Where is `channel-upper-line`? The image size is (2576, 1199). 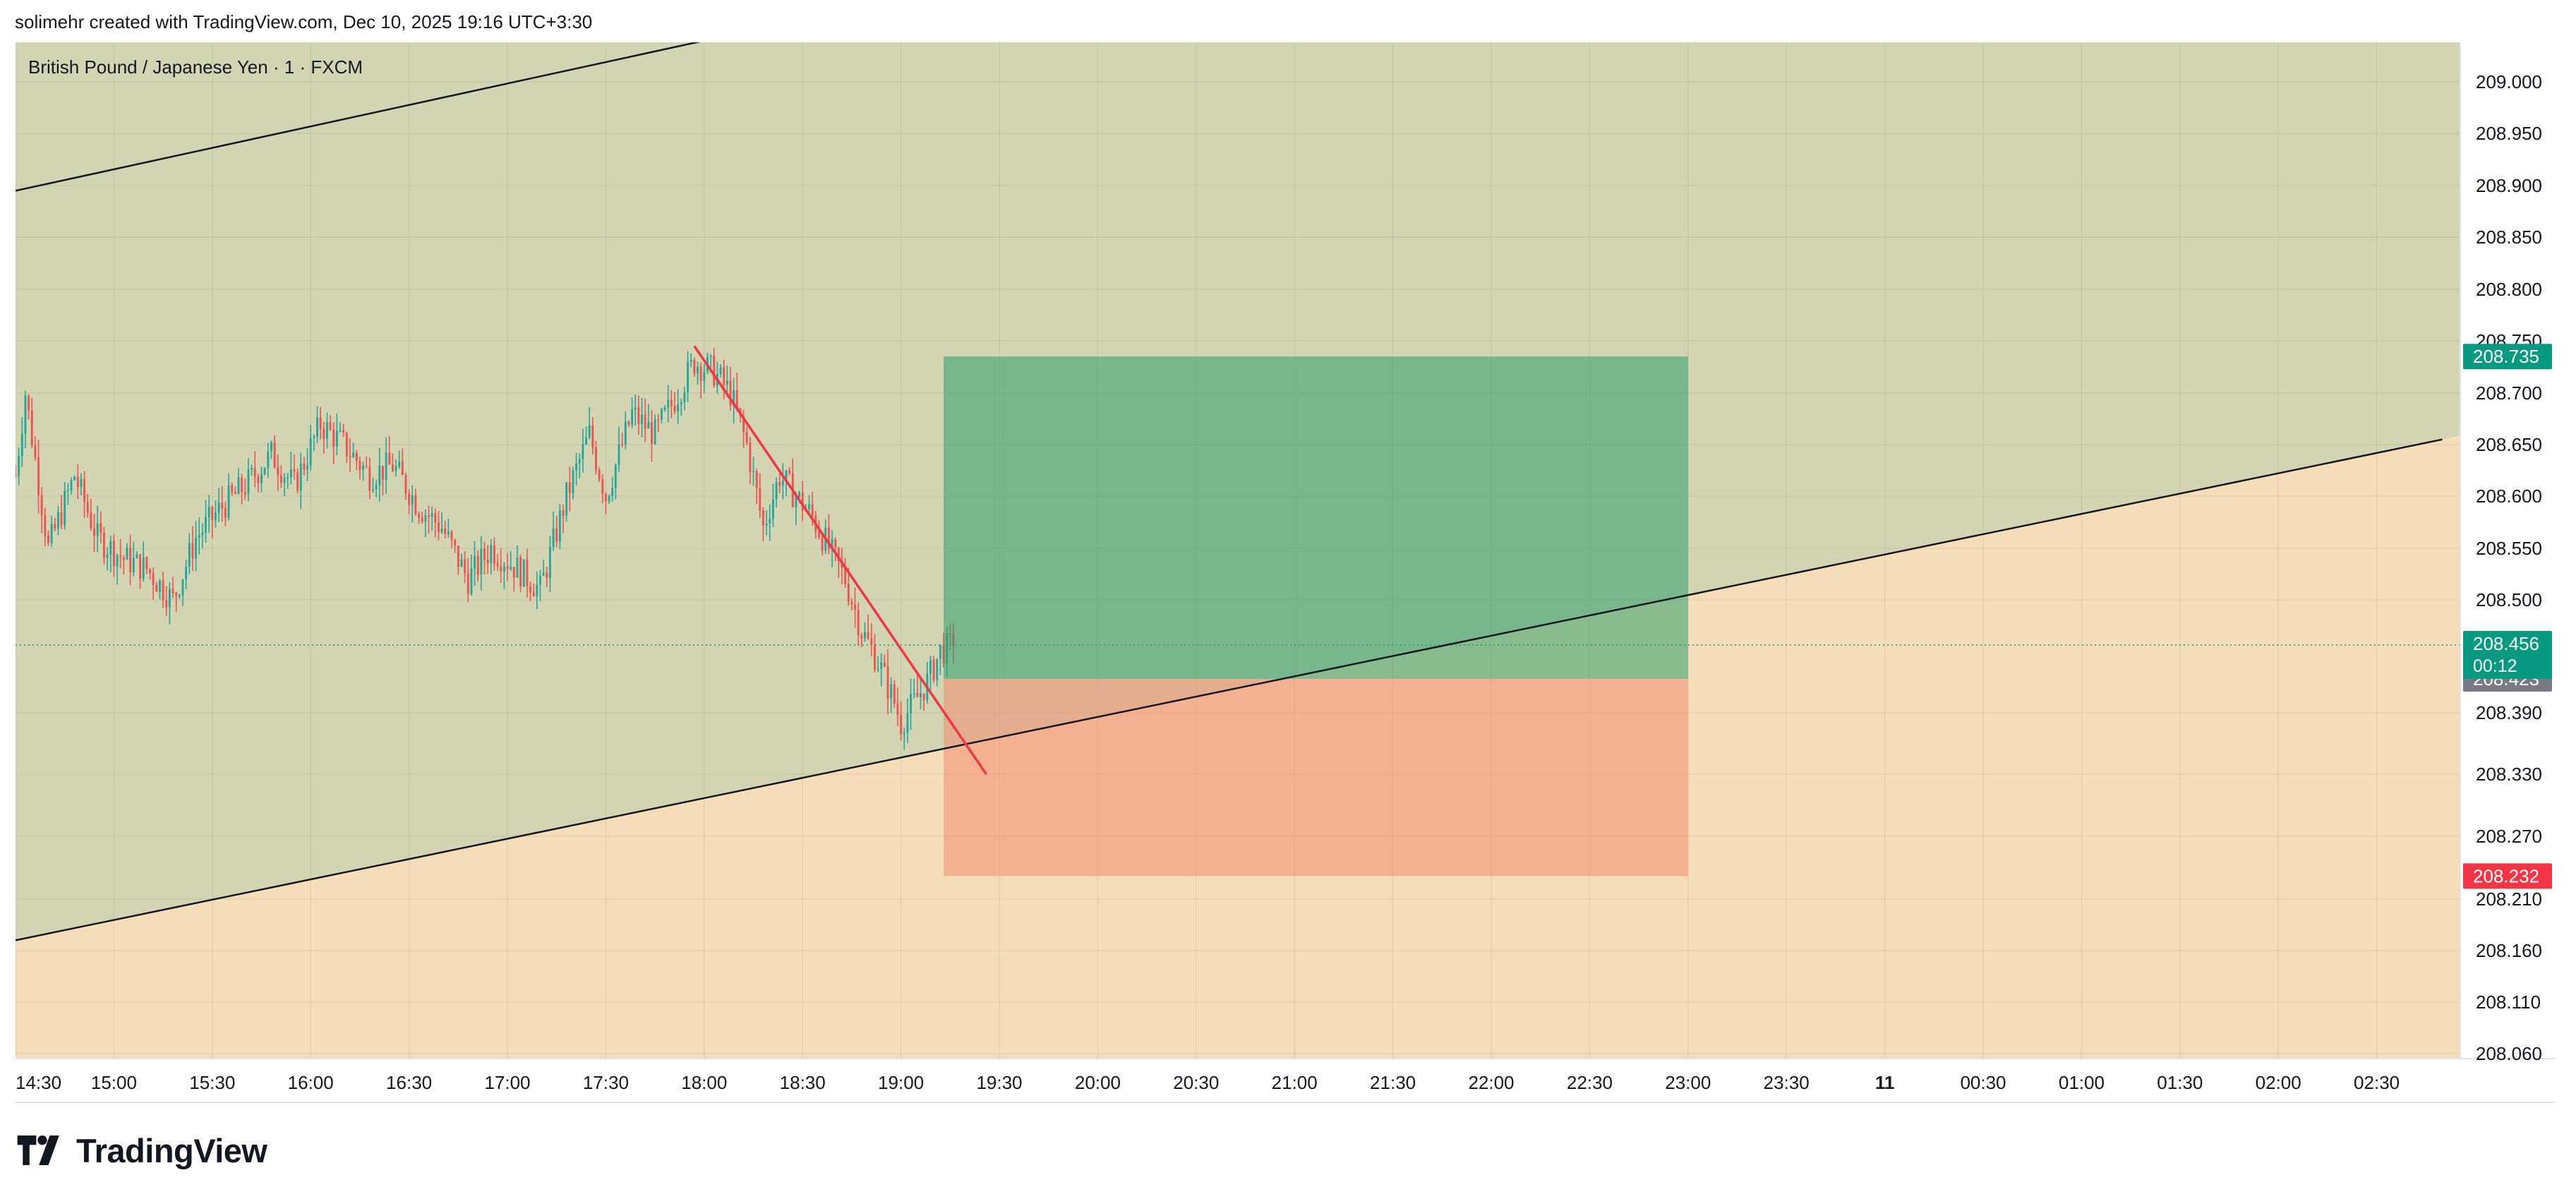 channel-upper-line is located at coordinates (360, 117).